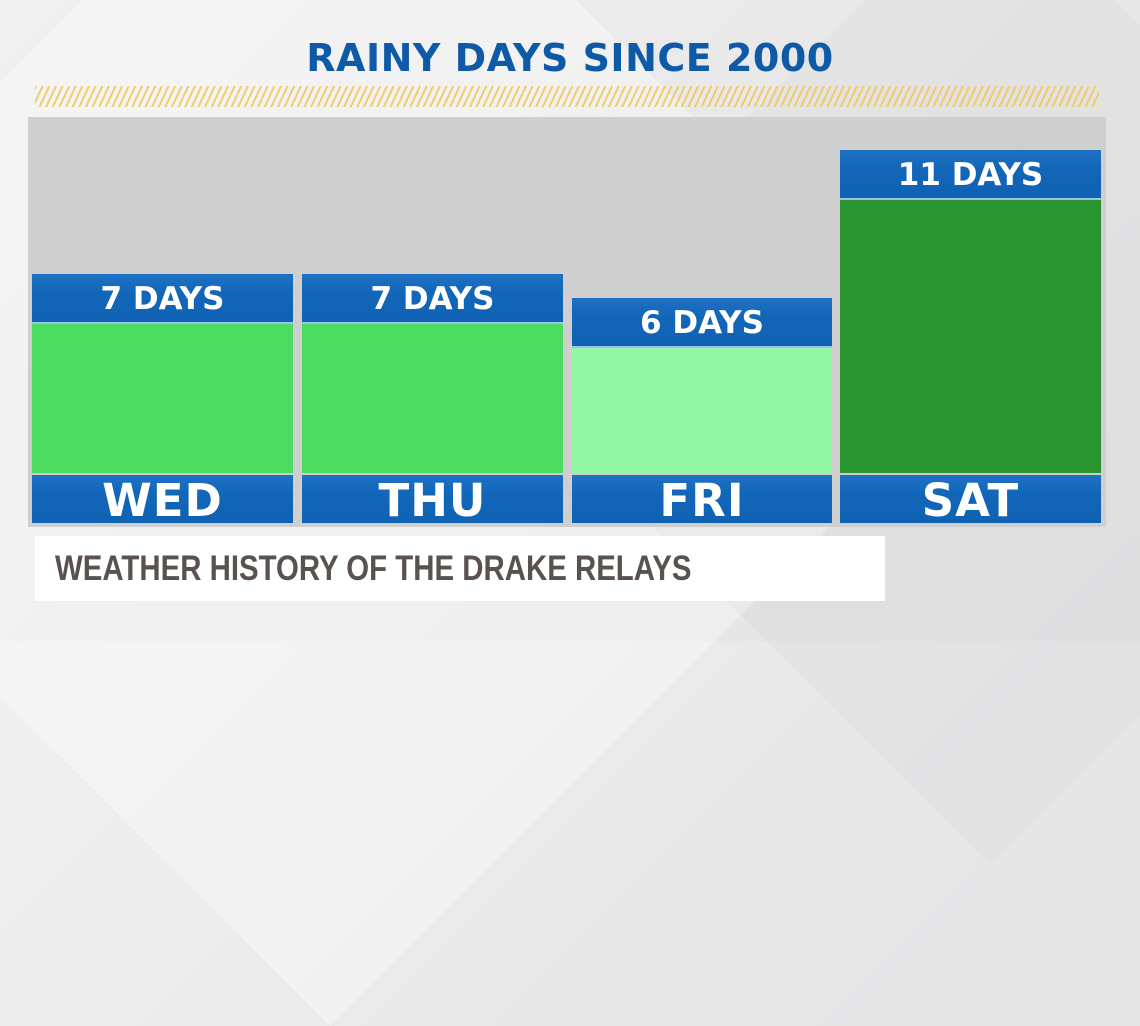 This screenshot has height=1026, width=1140. I want to click on bar-value-label: 6 DAYS, so click(702, 323).